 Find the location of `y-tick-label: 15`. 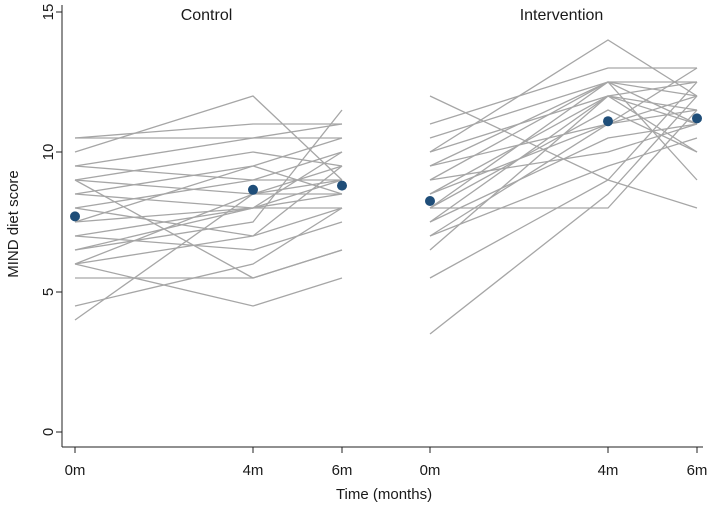

y-tick-label: 15 is located at coordinates (48, 12).